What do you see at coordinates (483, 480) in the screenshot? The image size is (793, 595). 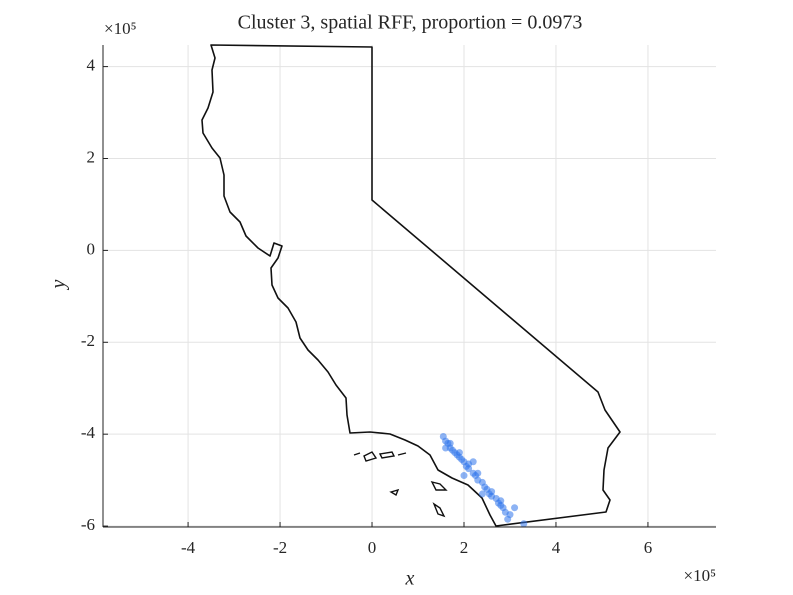 I see `plot-area` at bounding box center [483, 480].